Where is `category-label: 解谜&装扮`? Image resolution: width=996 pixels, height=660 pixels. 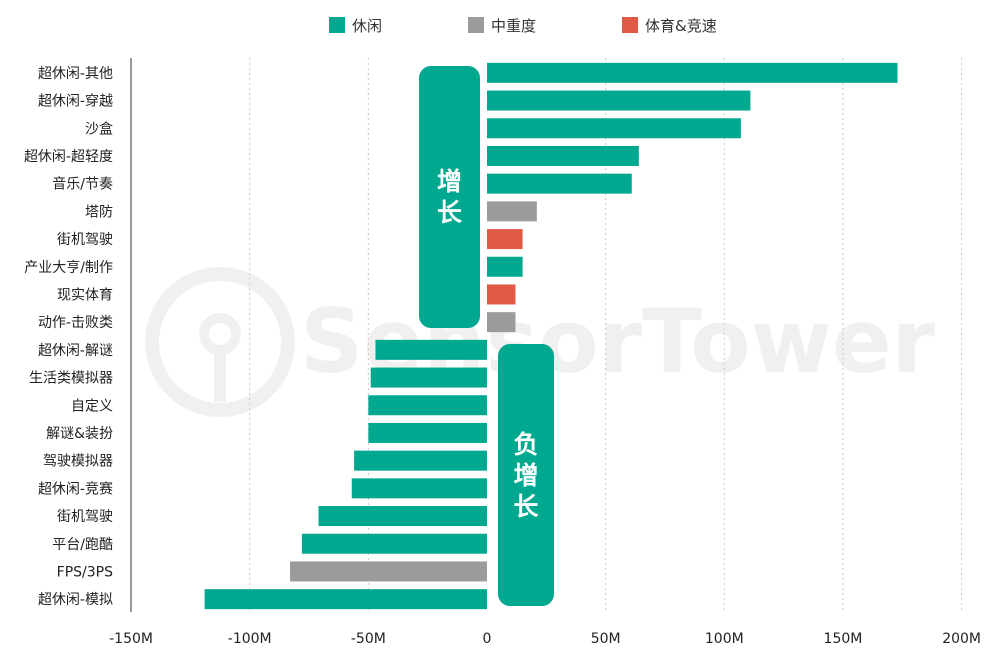
category-label: 解谜&装扮 is located at coordinates (79, 434).